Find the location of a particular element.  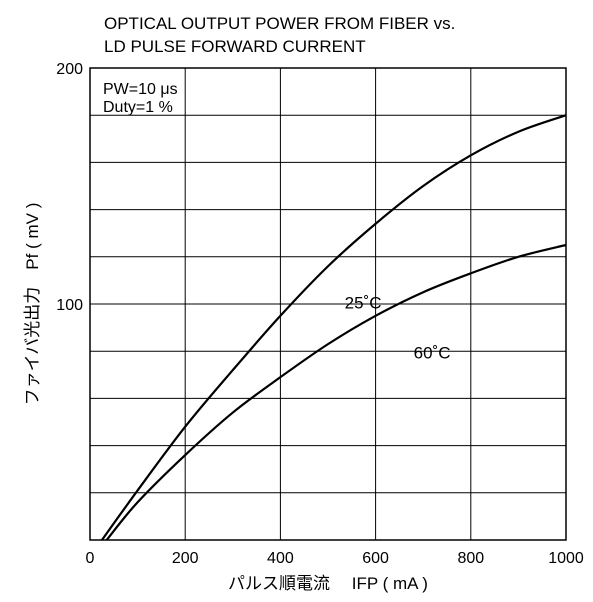

x-tick-labels: 0 200 400 600 800 1000 is located at coordinates (335, 558).